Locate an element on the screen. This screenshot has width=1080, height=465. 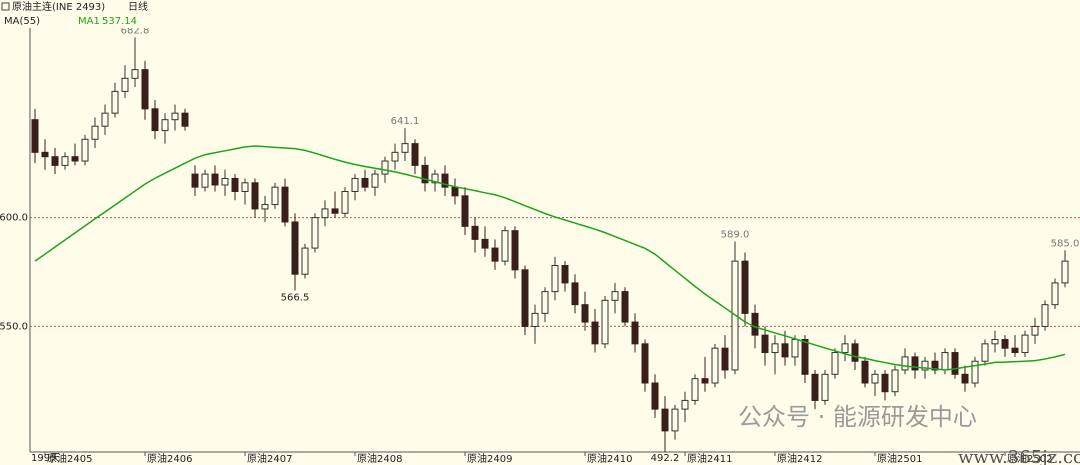
indicator: MA(55) is located at coordinates (22, 21).